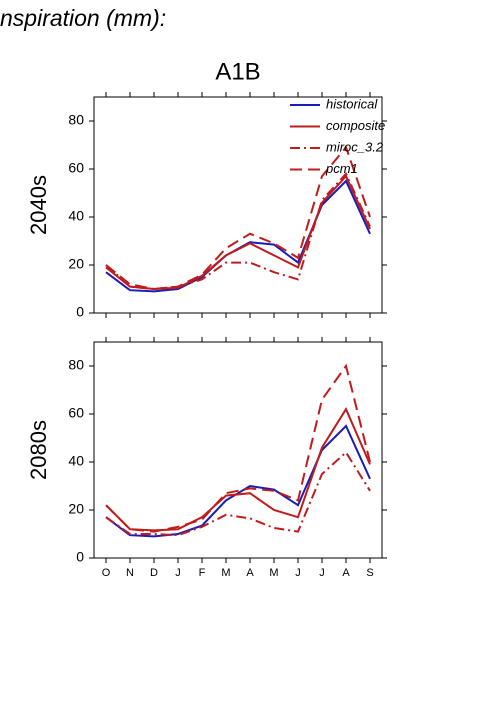 This screenshot has height=709, width=501. Describe the element at coordinates (355, 125) in the screenshot. I see `legend-label: composite` at that location.